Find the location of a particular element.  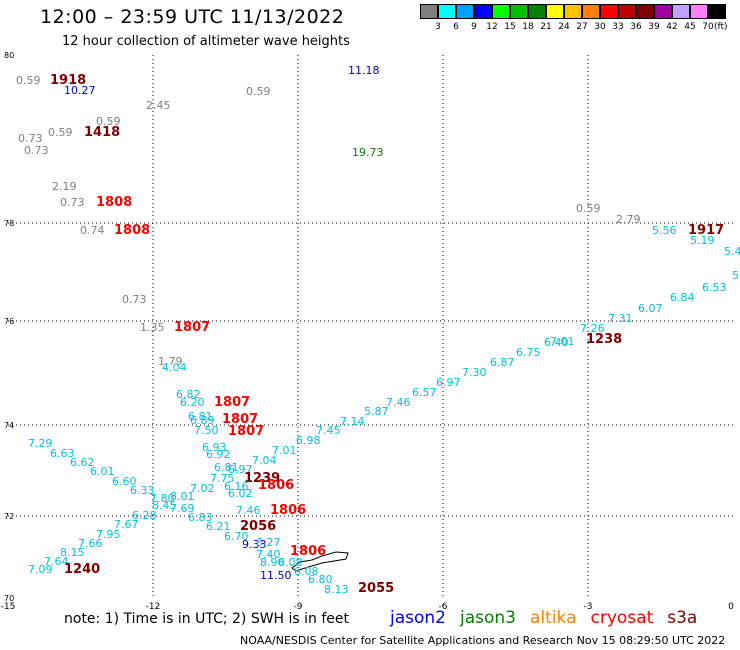

wave-height-label: 6.93 is located at coordinates (214, 447).